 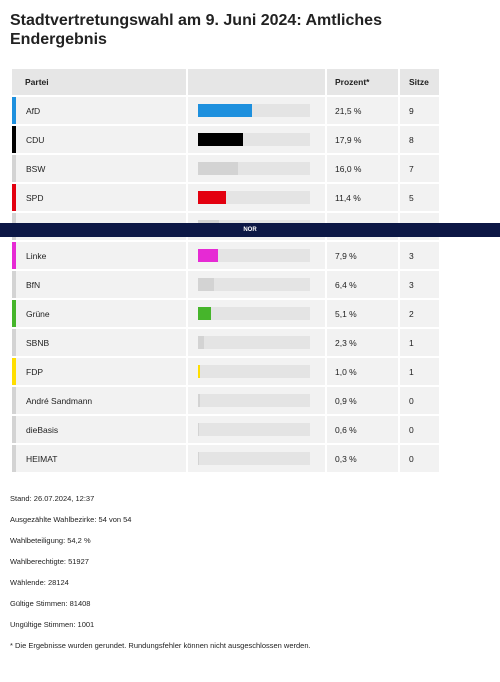 I want to click on header-seats: Sitze, so click(x=419, y=82).